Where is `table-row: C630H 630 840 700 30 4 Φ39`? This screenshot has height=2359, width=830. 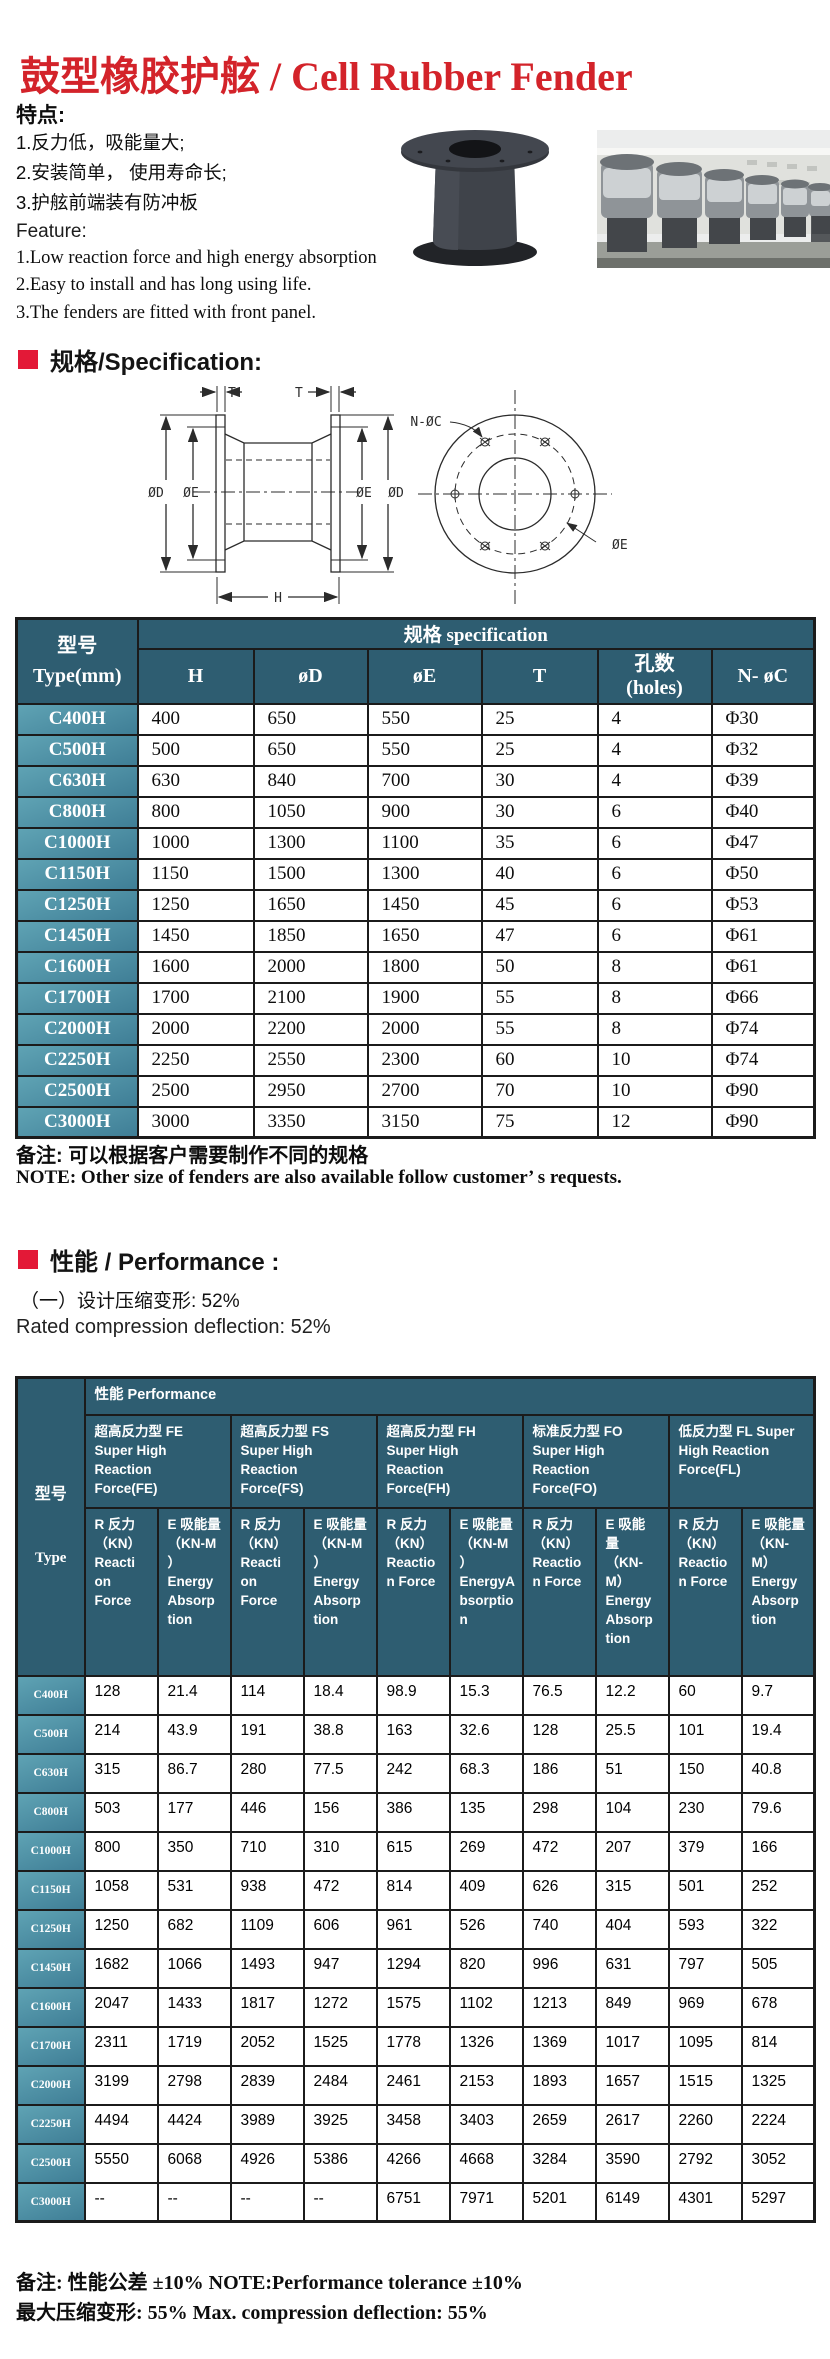
table-row: C630H 630 840 700 30 4 Φ39 is located at coordinates (415, 781).